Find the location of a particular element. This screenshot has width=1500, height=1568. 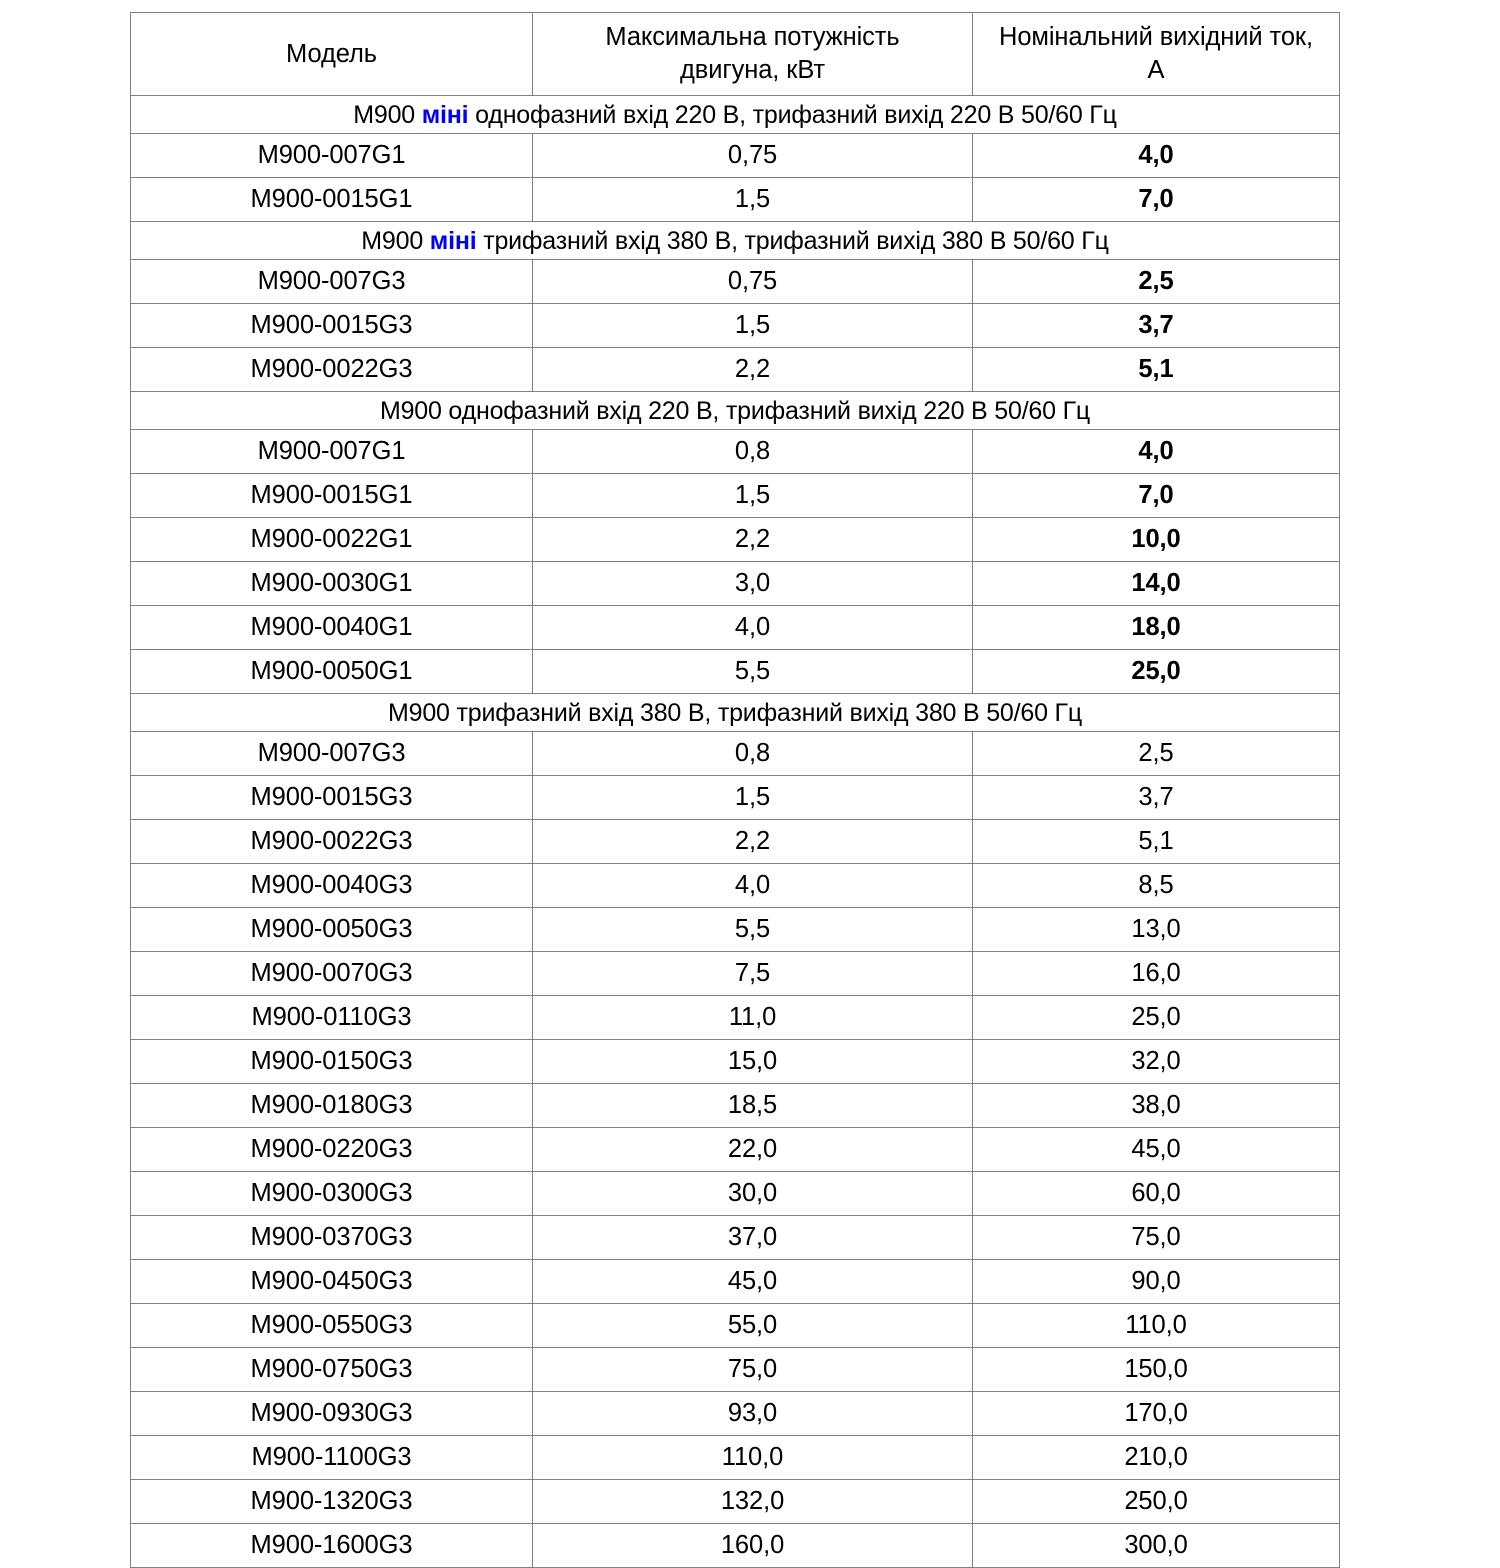

cell-model: M900-0040G3 is located at coordinates (331, 885).